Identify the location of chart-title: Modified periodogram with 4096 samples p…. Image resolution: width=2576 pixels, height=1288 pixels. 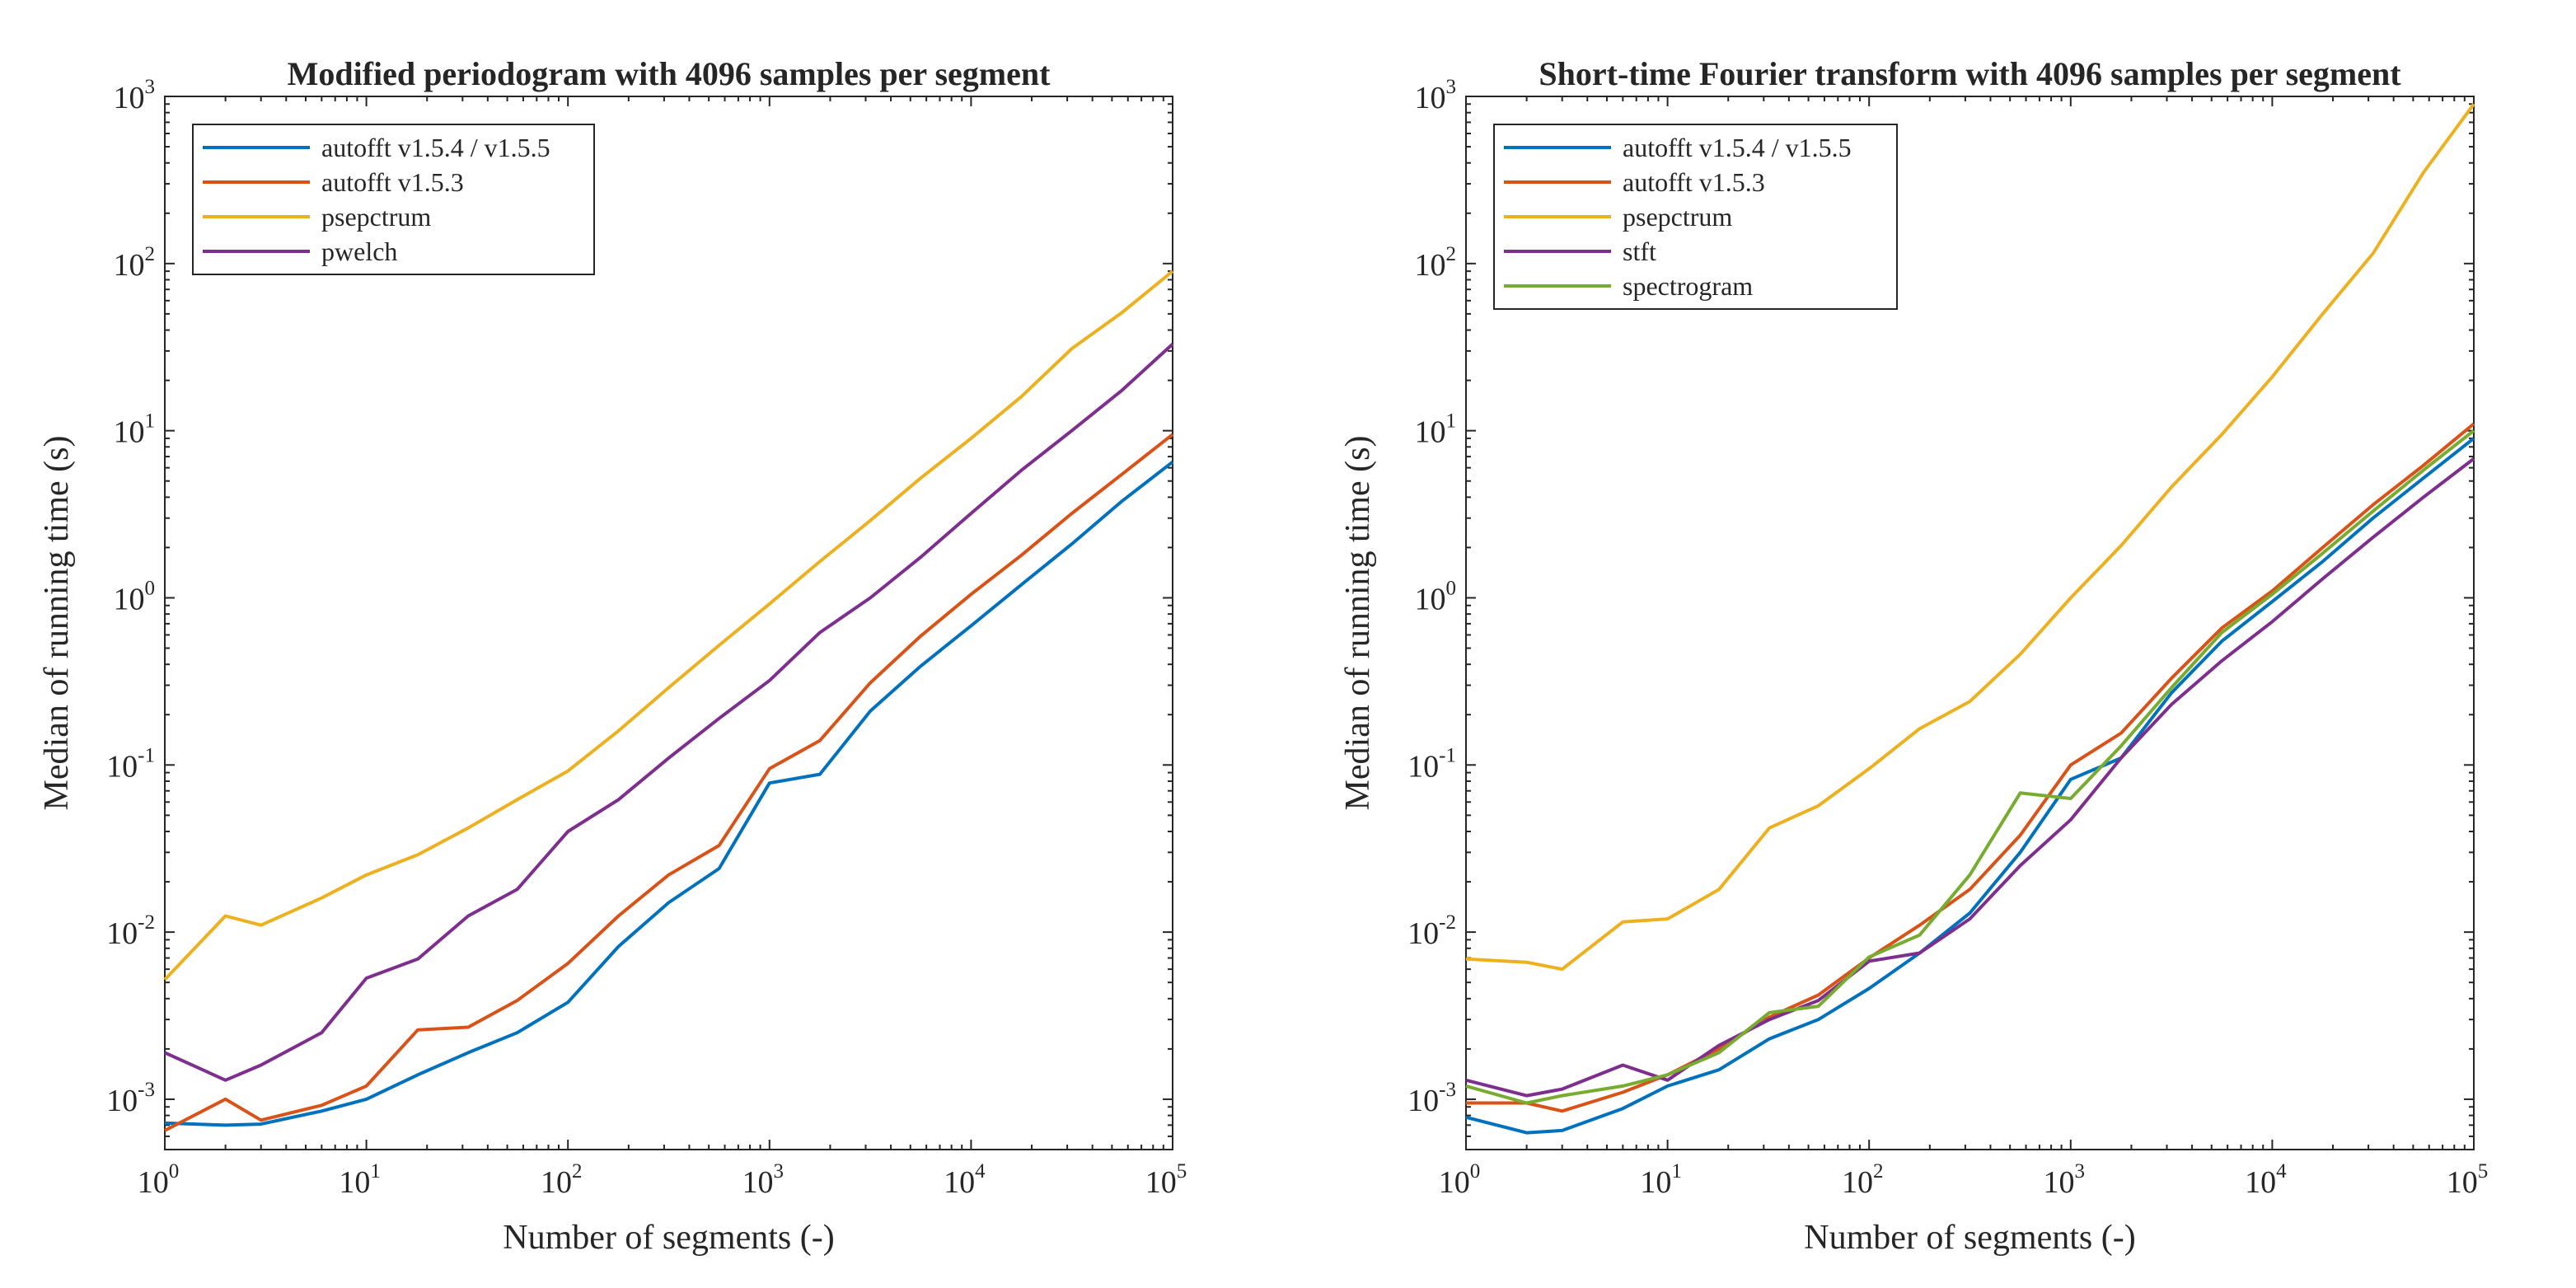
(669, 73).